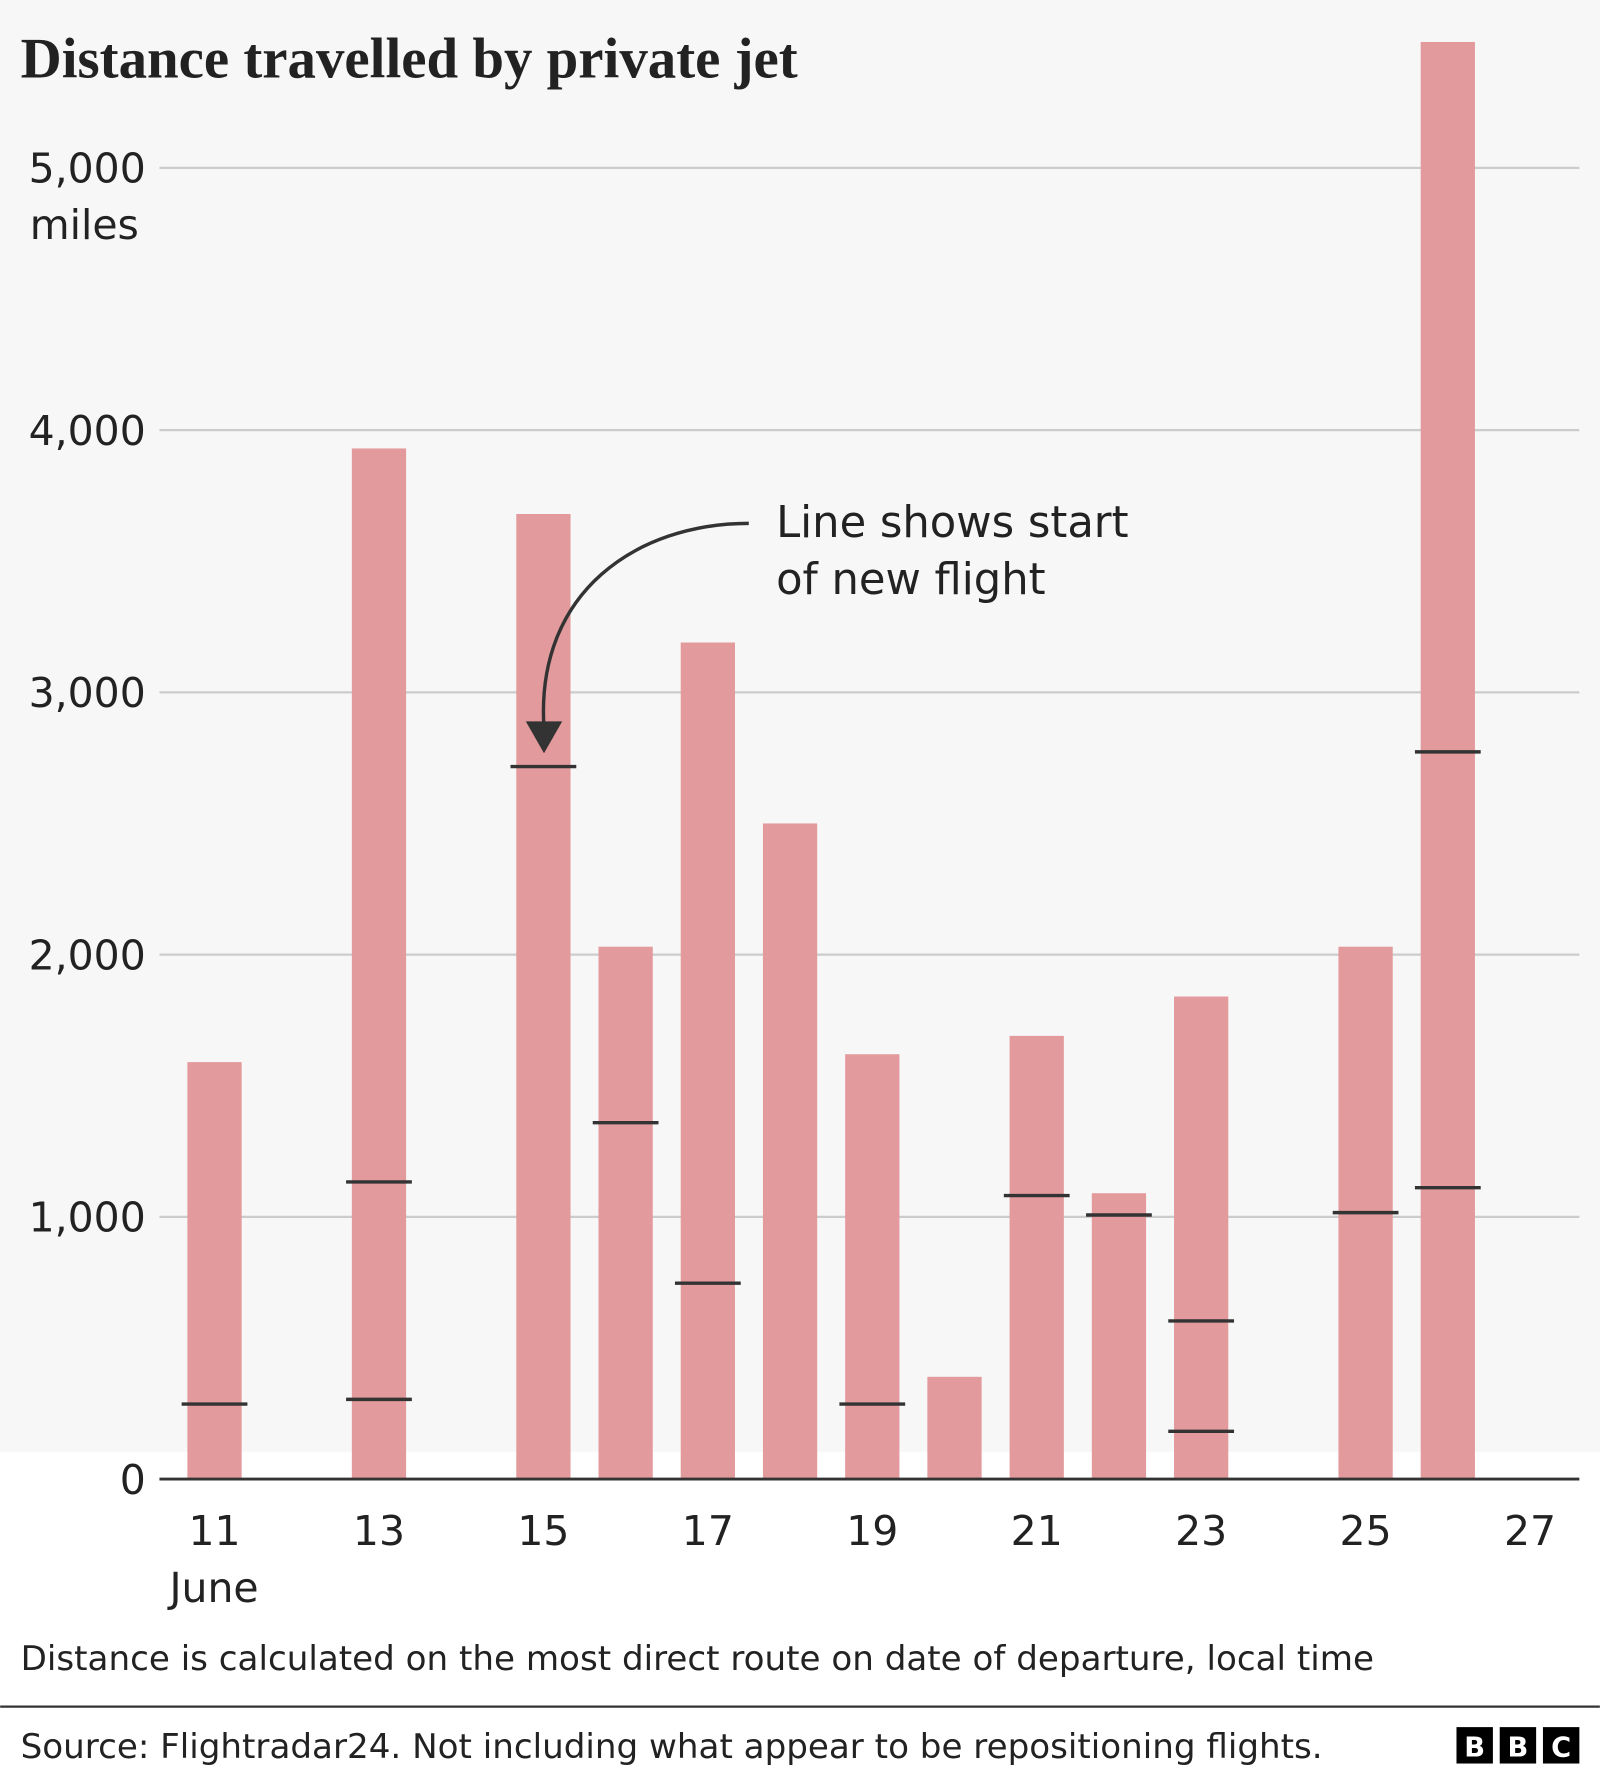 The height and width of the screenshot is (1784, 1600). What do you see at coordinates (212, 1588) in the screenshot?
I see `x-sublabel: June` at bounding box center [212, 1588].